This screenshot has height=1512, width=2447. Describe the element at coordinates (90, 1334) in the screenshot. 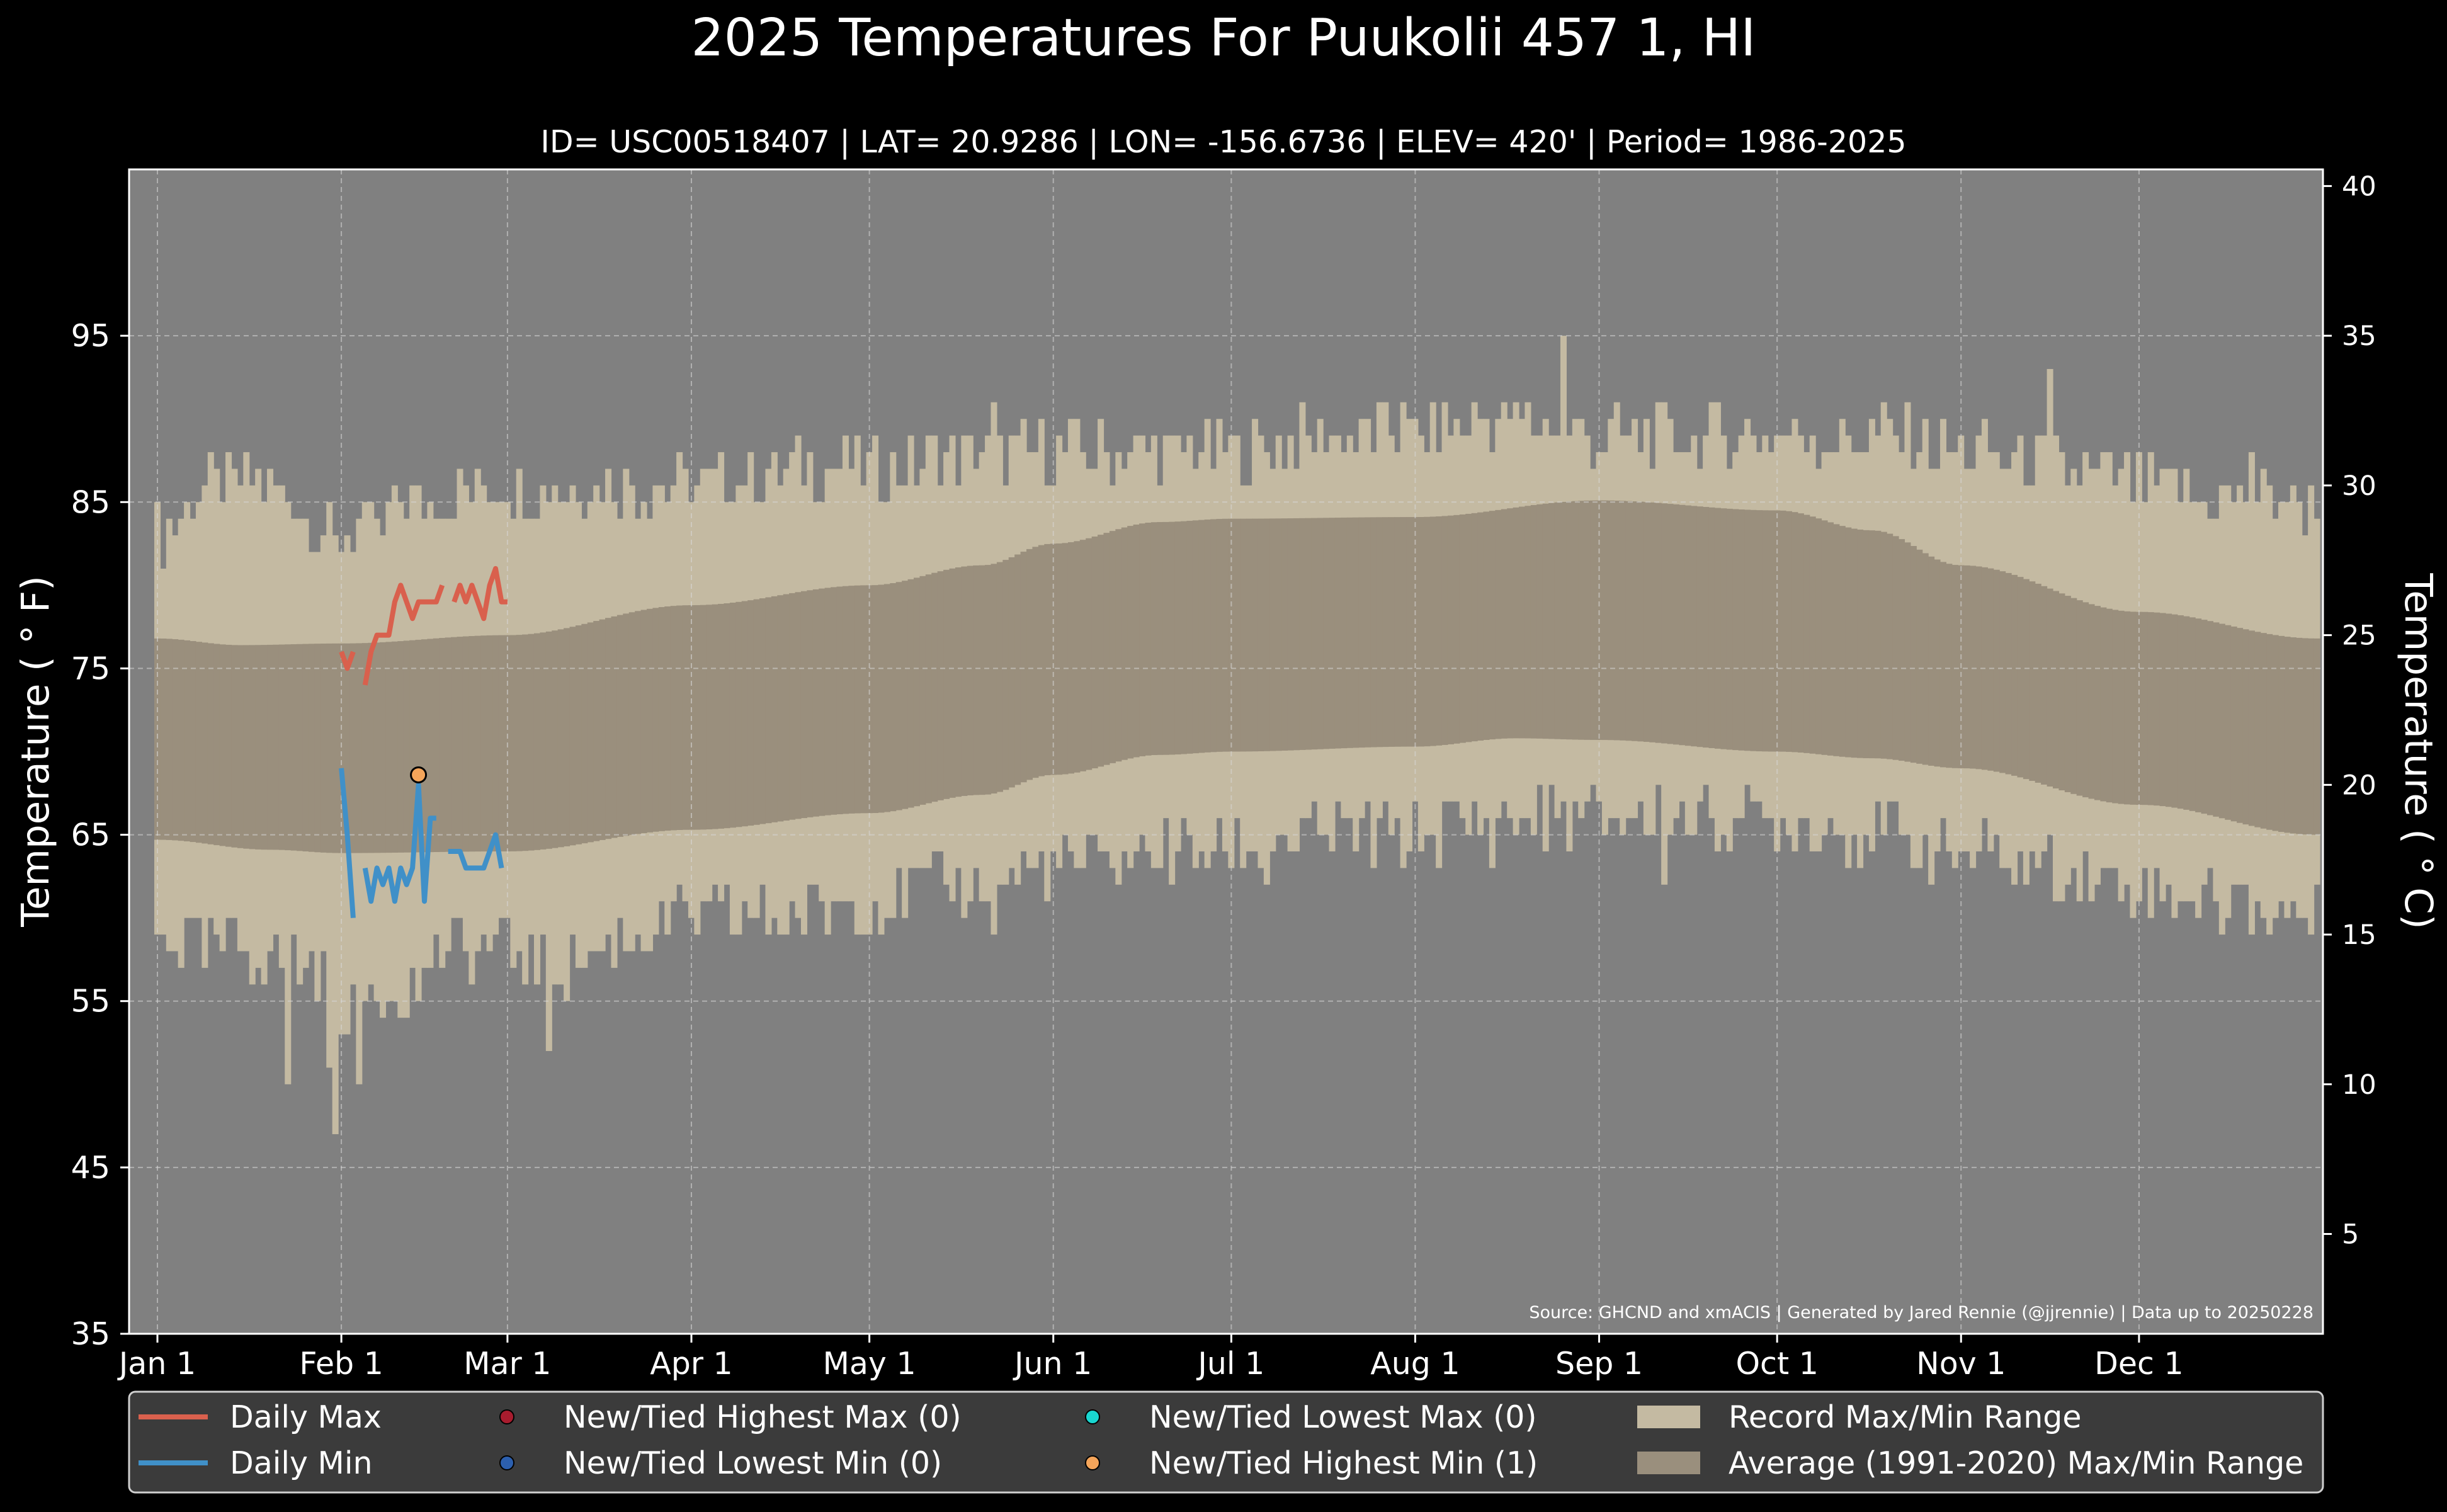

I see `y-tick-label: 35` at that location.